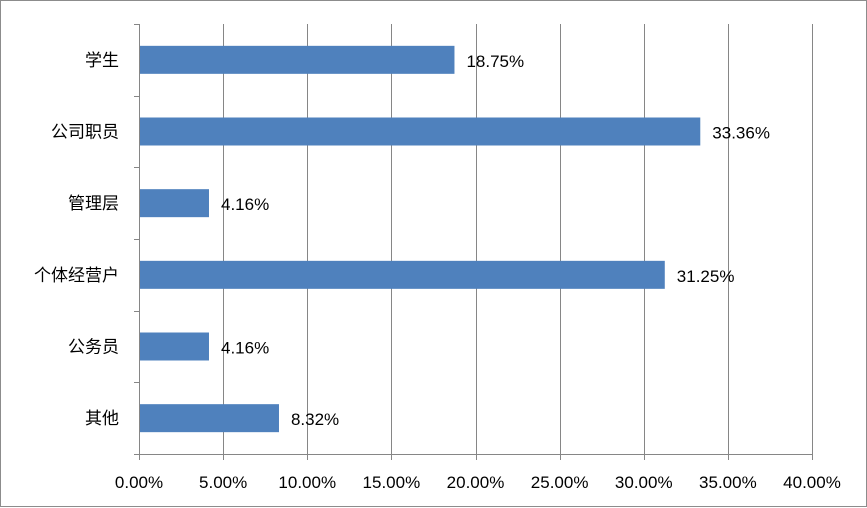 The width and height of the screenshot is (867, 508). Describe the element at coordinates (644, 482) in the screenshot. I see `x-tick-label: 30.00%` at that location.